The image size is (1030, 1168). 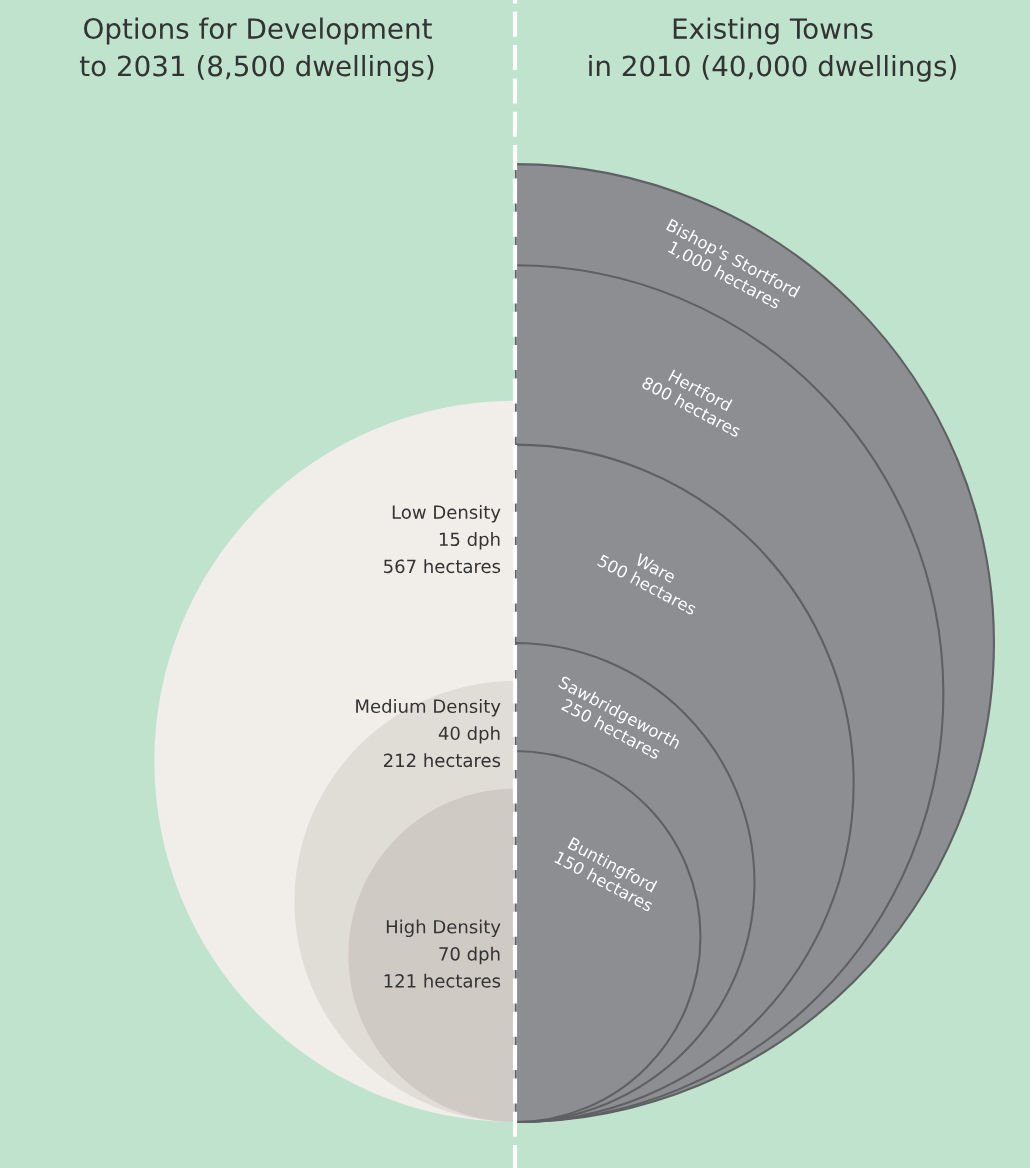 What do you see at coordinates (772, 49) in the screenshot?
I see `text: Existing Towns in 2010 (40,000 dwellings)` at bounding box center [772, 49].